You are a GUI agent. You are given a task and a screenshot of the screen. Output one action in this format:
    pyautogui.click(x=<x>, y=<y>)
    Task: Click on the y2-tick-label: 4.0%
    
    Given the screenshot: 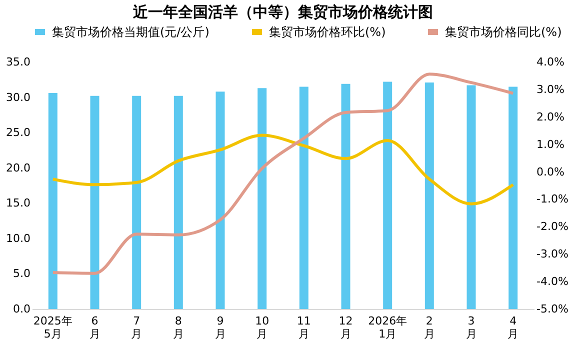 What is the action you would take?
    pyautogui.click(x=550, y=62)
    